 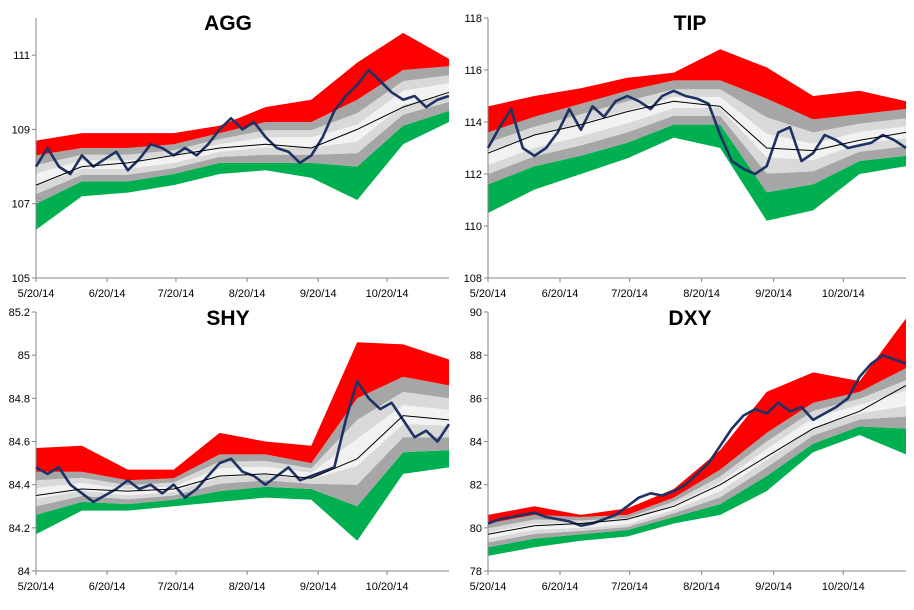 I want to click on y-tick-label: 84.2, so click(x=19, y=529).